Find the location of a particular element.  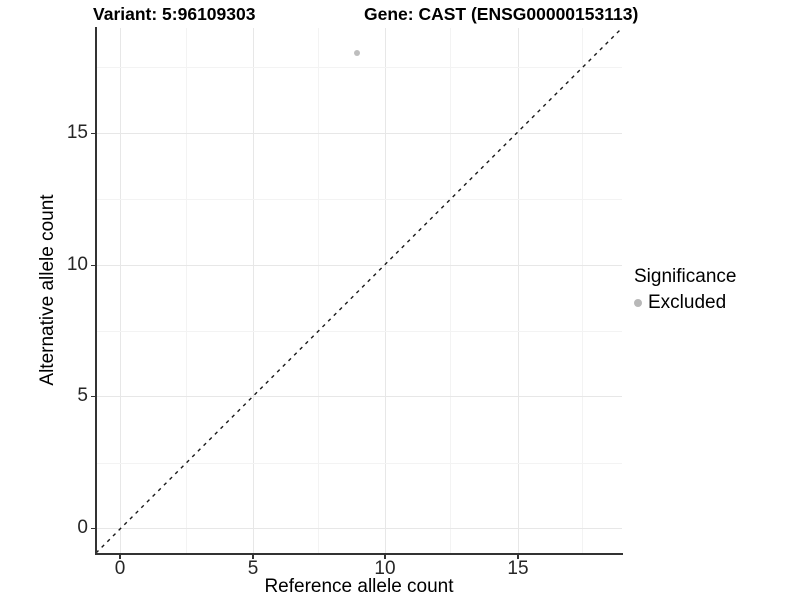

data-point-excluded is located at coordinates (357, 53).